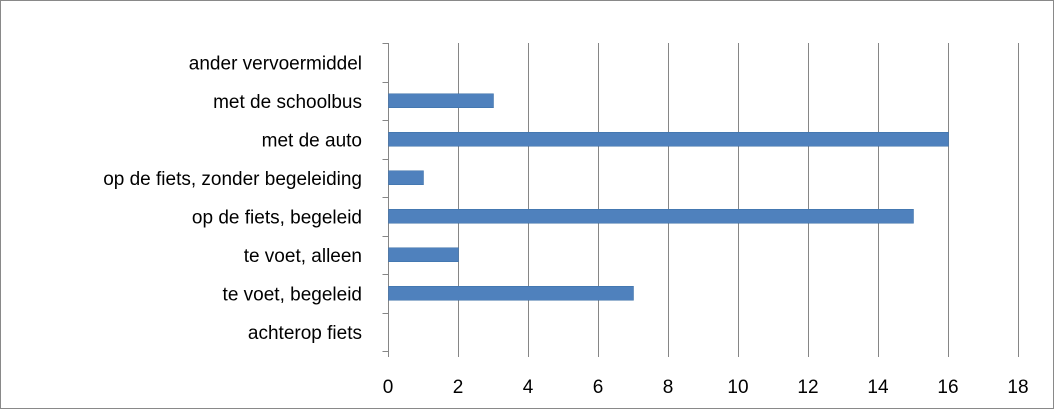 The width and height of the screenshot is (1054, 409). I want to click on x-tick-label: 10, so click(737, 387).